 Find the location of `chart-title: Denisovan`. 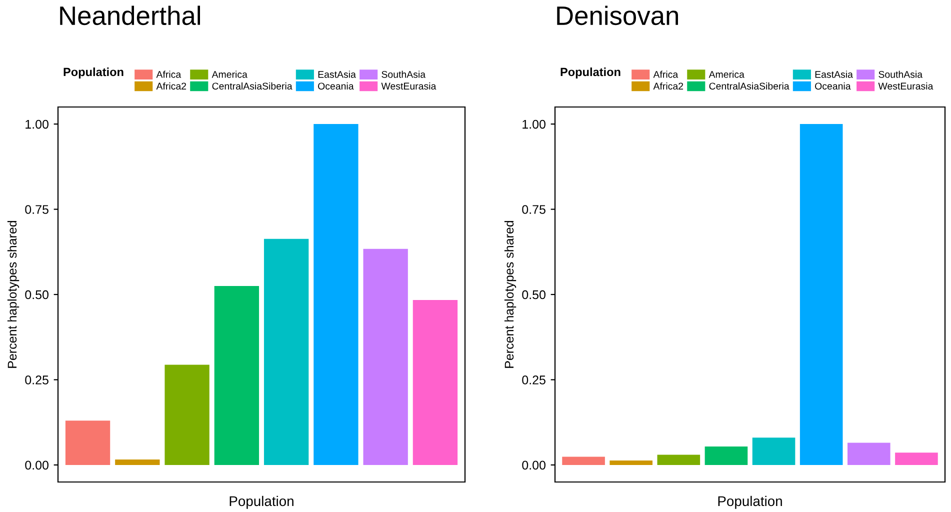

chart-title: Denisovan is located at coordinates (617, 16).